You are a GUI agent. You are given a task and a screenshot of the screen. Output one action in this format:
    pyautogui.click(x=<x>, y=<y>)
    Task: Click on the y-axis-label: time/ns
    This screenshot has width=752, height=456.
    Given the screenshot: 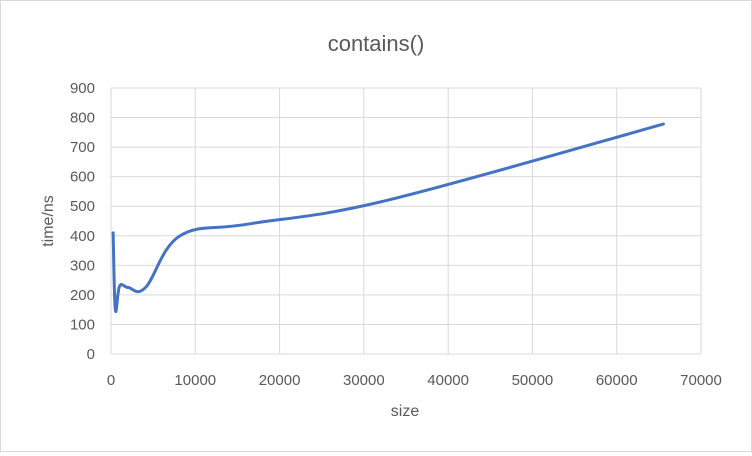 What is the action you would take?
    pyautogui.click(x=48, y=221)
    